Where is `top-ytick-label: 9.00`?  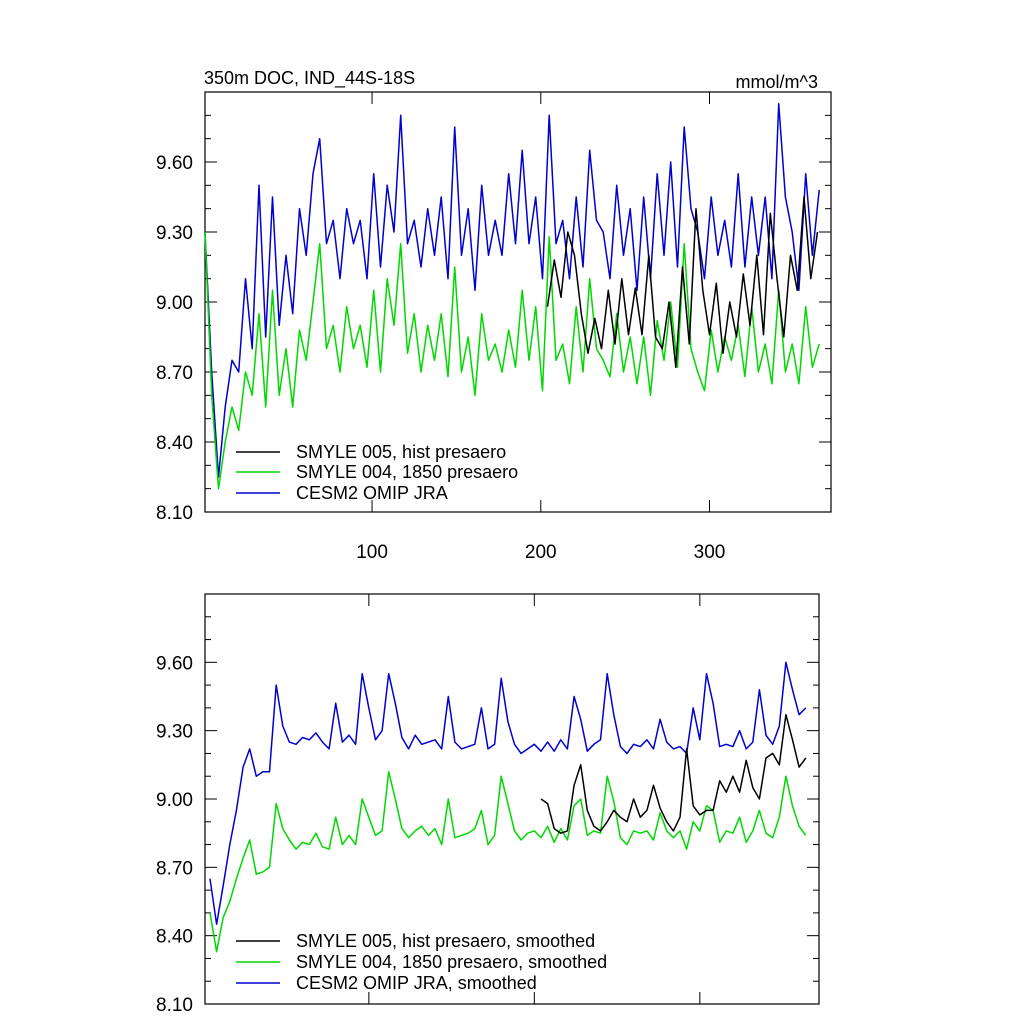
top-ytick-label: 9.00 is located at coordinates (174, 303).